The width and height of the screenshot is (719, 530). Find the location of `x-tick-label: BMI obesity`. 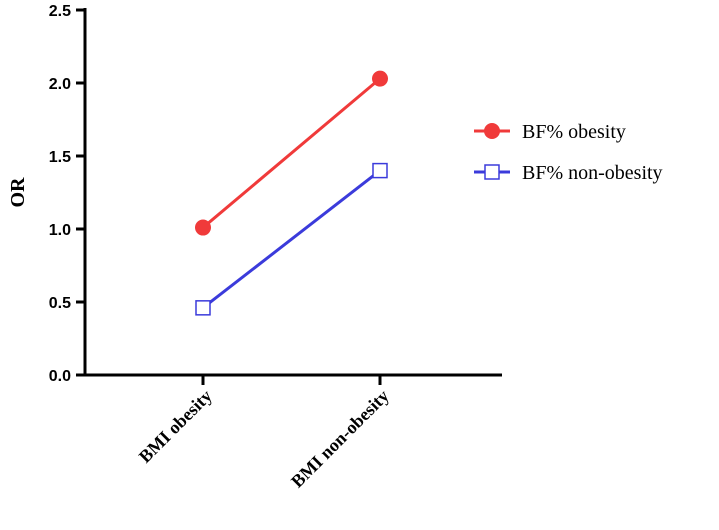

x-tick-label: BMI obesity is located at coordinates (175, 426).